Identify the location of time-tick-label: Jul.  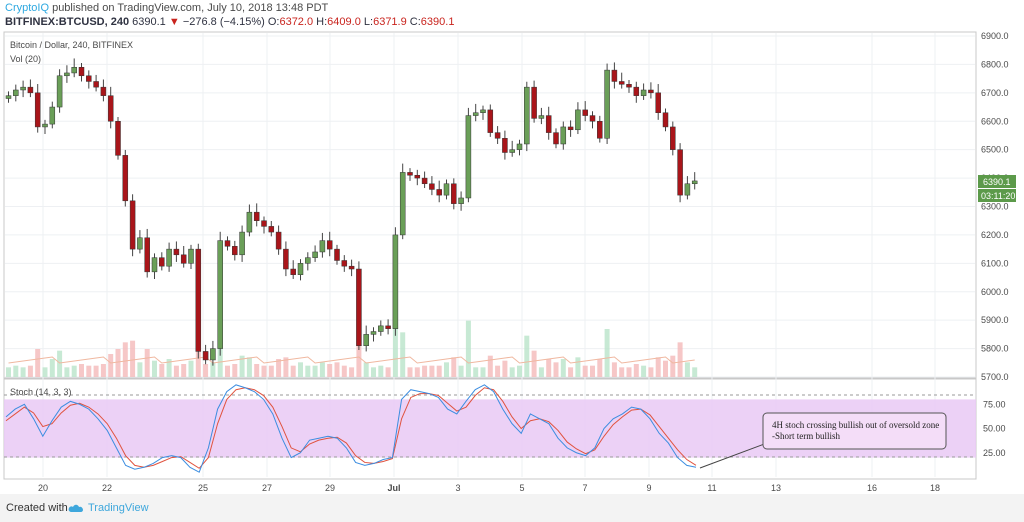
(393, 488).